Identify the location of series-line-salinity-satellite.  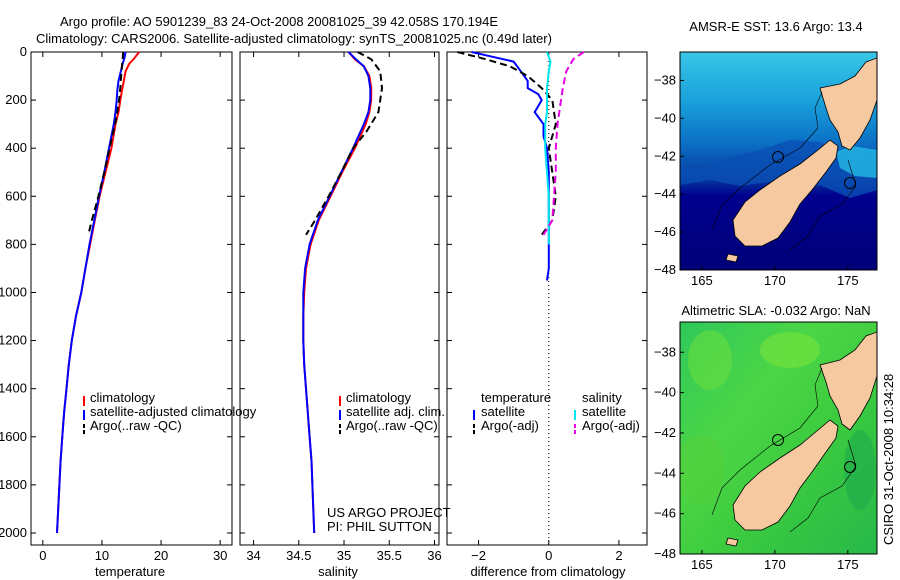
(548, 148).